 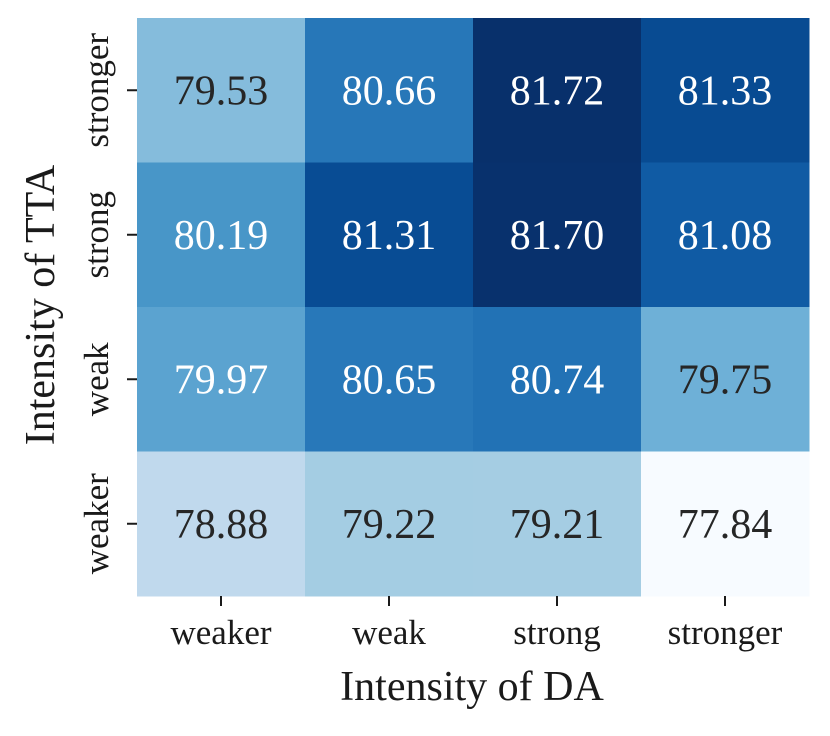 I want to click on heatmap-cell-value: 80.66, so click(x=389, y=91).